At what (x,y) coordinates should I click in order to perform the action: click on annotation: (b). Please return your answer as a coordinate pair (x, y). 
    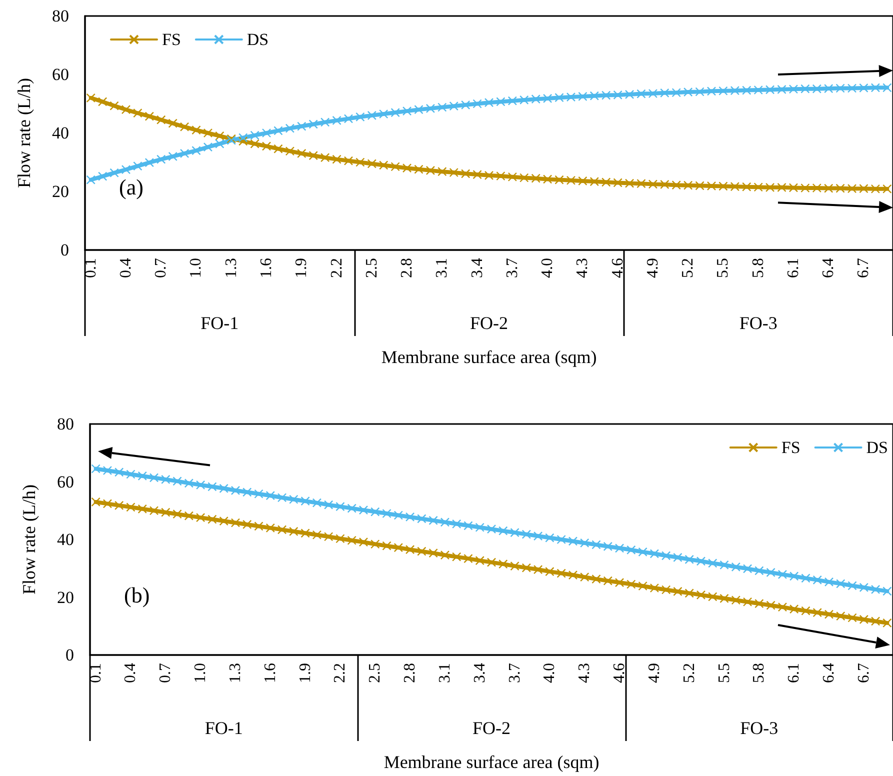
    Looking at the image, I should click on (137, 595).